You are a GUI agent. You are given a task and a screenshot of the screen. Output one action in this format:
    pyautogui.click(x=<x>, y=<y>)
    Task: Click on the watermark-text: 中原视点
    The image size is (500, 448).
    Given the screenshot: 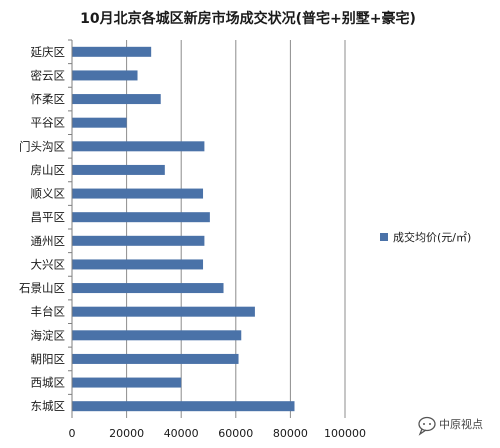 What is the action you would take?
    pyautogui.click(x=461, y=424)
    